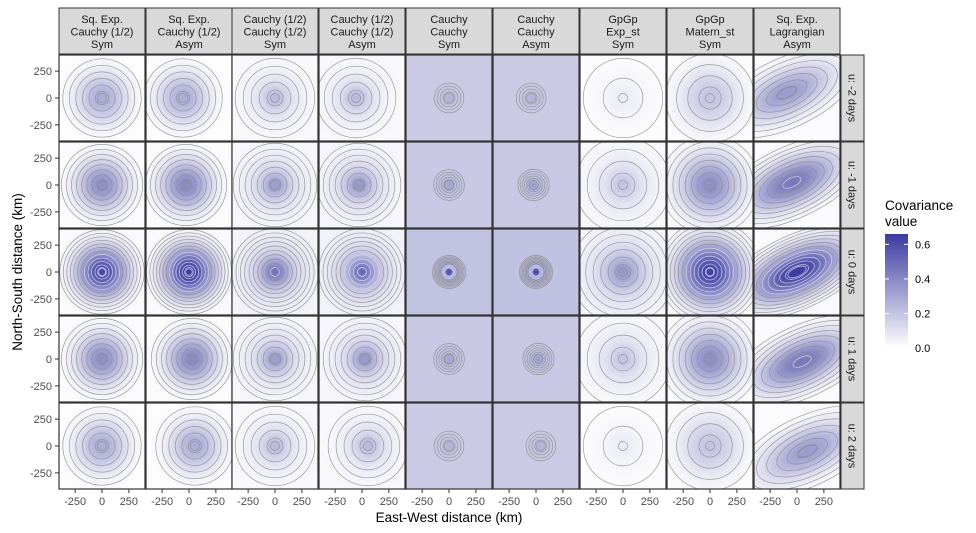  Describe the element at coordinates (922, 349) in the screenshot. I see `legend-tick-label: 0.0` at that location.